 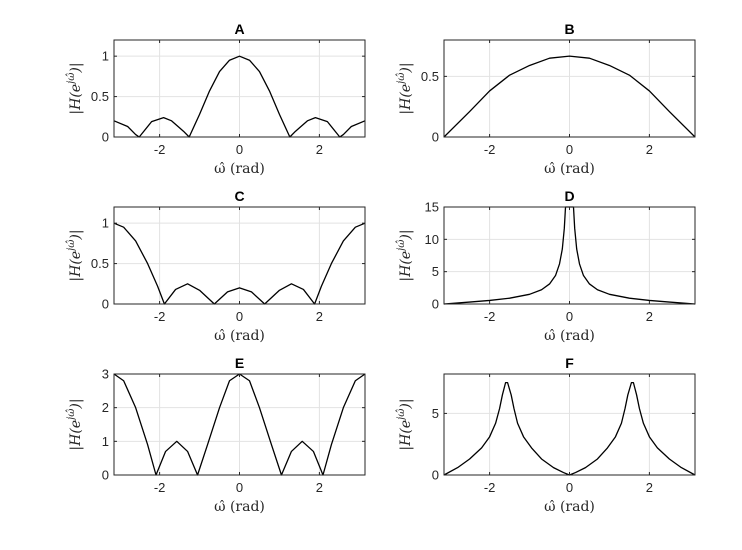 I want to click on subplot-d: -2 0 2 0 5 10 15 Dω̂ (rad) |H(ejω̂)|, so click(x=546, y=266).